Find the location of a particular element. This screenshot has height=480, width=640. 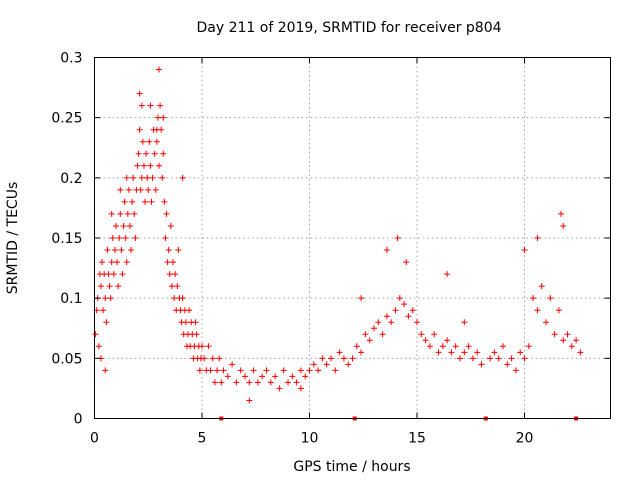

y-tick-label: 0.05 is located at coordinates (66, 359).